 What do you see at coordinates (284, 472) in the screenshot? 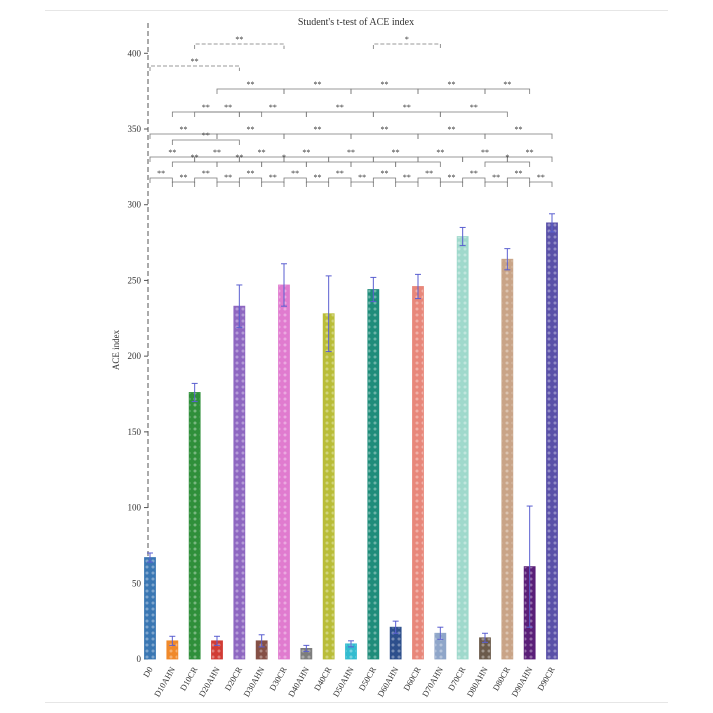
I see `bar-d30cr` at bounding box center [284, 472].